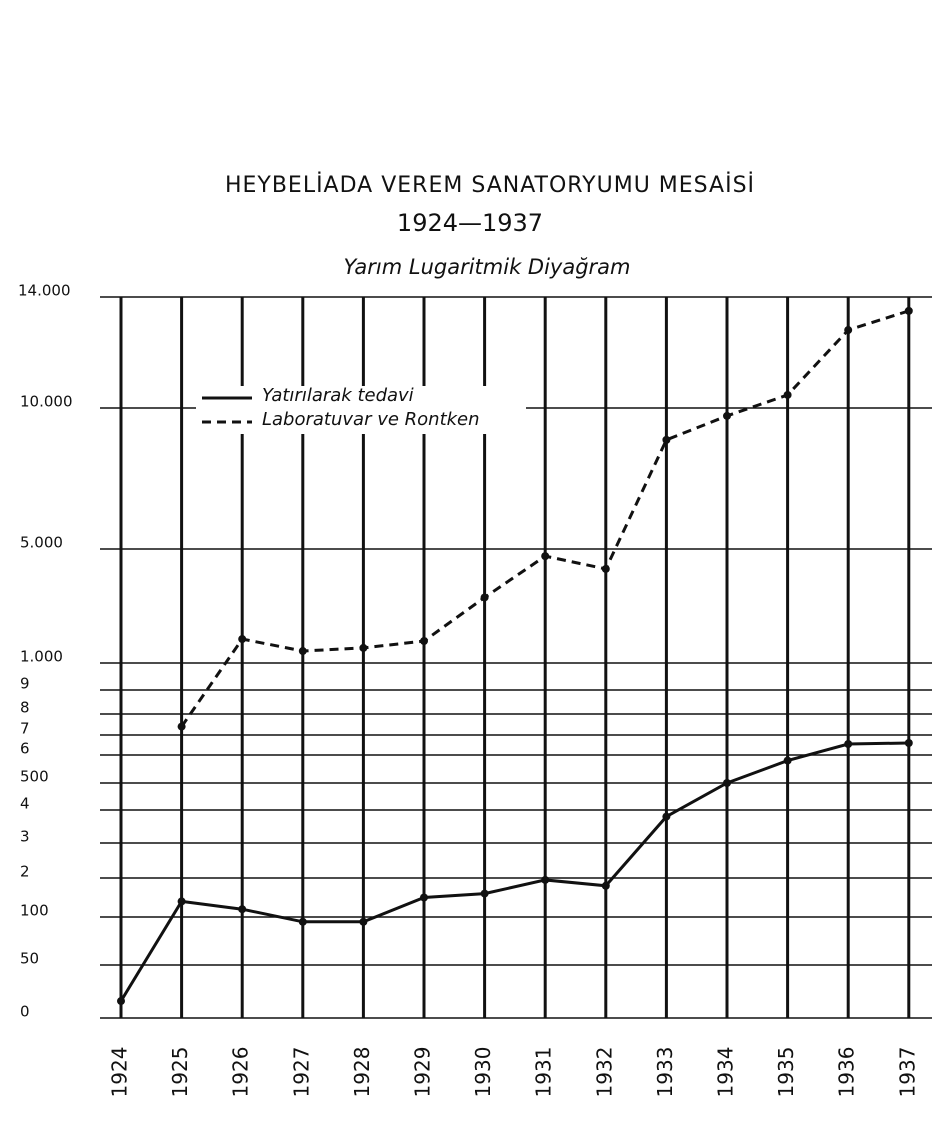  What do you see at coordinates (470, 223) in the screenshot?
I see `chart-subtitle: 1924—1937` at bounding box center [470, 223].